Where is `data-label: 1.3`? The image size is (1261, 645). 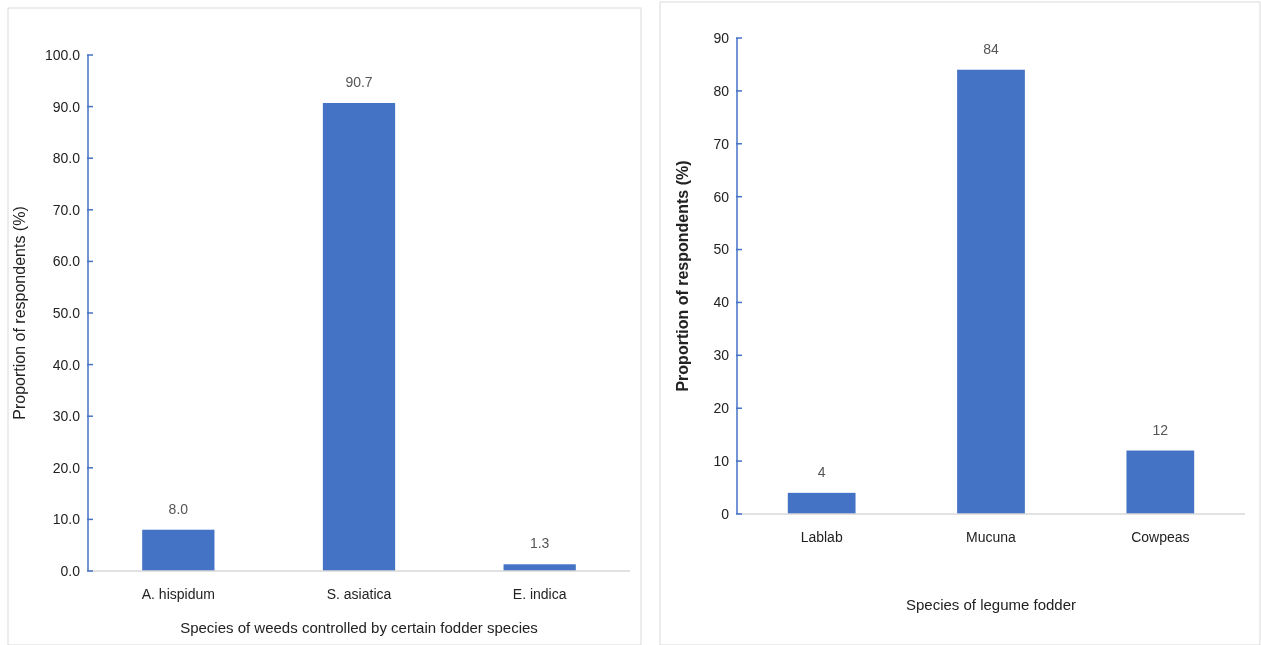
data-label: 1.3 is located at coordinates (539, 543).